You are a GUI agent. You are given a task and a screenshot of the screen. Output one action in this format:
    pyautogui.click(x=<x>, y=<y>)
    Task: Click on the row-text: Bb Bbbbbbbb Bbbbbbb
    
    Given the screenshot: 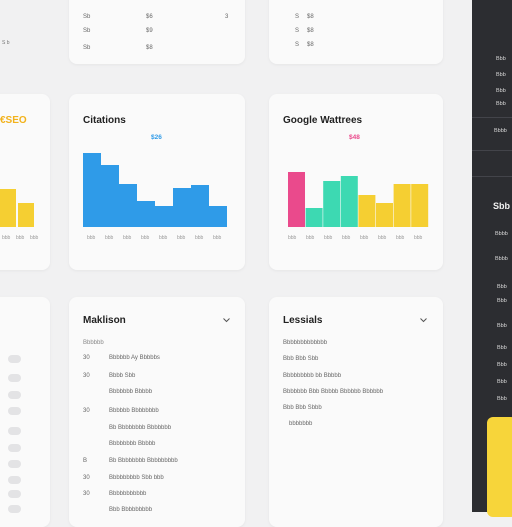 What is the action you would take?
    pyautogui.click(x=140, y=428)
    